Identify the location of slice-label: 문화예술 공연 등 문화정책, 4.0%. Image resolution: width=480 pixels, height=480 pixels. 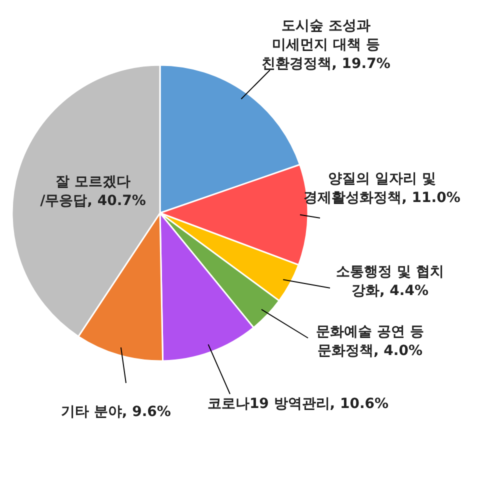
(370, 341).